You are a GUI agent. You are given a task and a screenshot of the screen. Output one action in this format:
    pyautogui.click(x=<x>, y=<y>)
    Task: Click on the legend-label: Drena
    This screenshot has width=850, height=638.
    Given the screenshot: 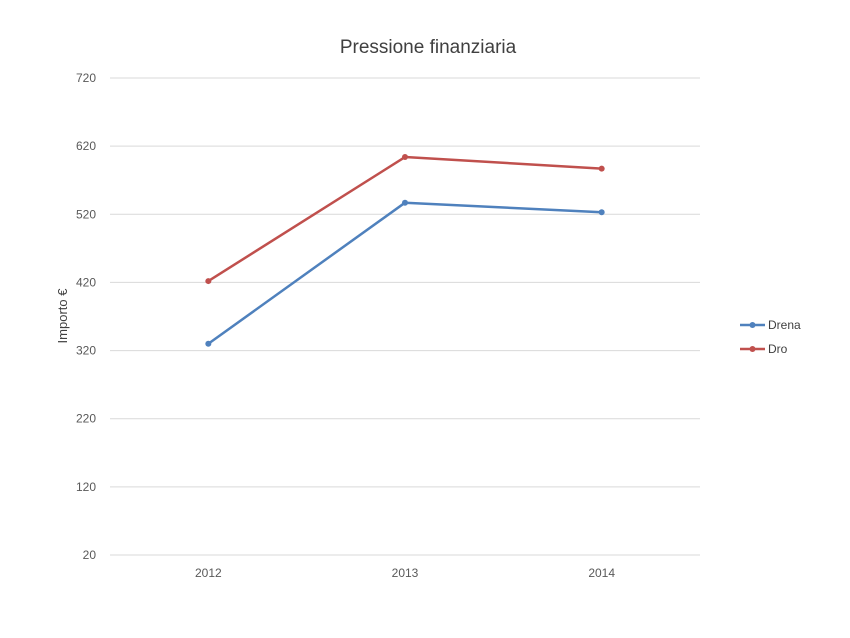 What is the action you would take?
    pyautogui.click(x=784, y=325)
    